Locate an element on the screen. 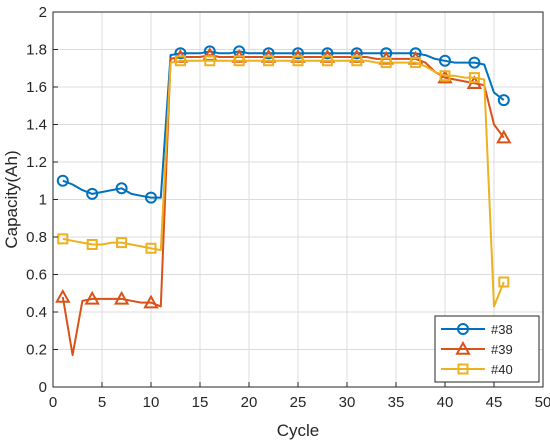 This screenshot has width=550, height=445. y-tick-label: 0.2 is located at coordinates (36, 350).